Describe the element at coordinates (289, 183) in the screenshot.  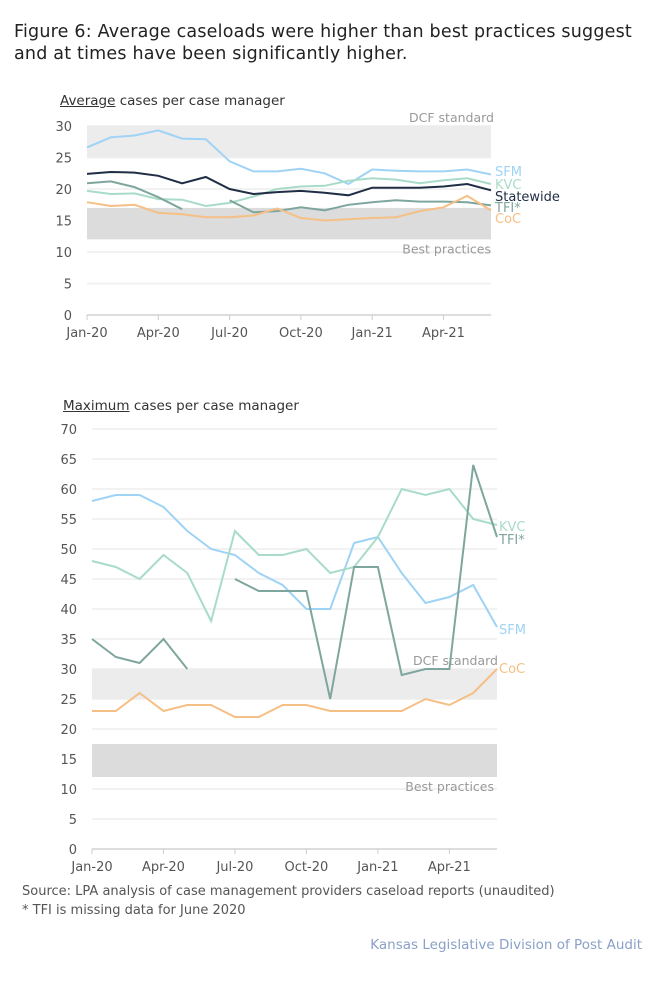
I see `series-line-statewide` at that location.